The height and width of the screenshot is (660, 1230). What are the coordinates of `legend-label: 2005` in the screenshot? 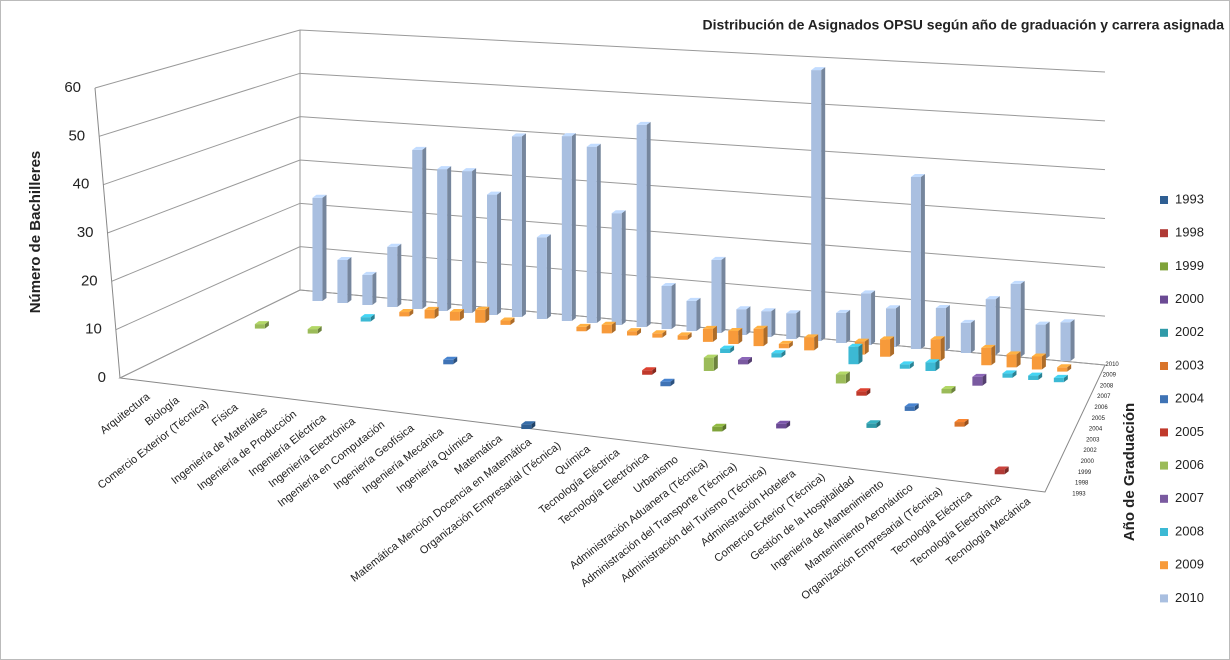 It's located at (1189, 431).